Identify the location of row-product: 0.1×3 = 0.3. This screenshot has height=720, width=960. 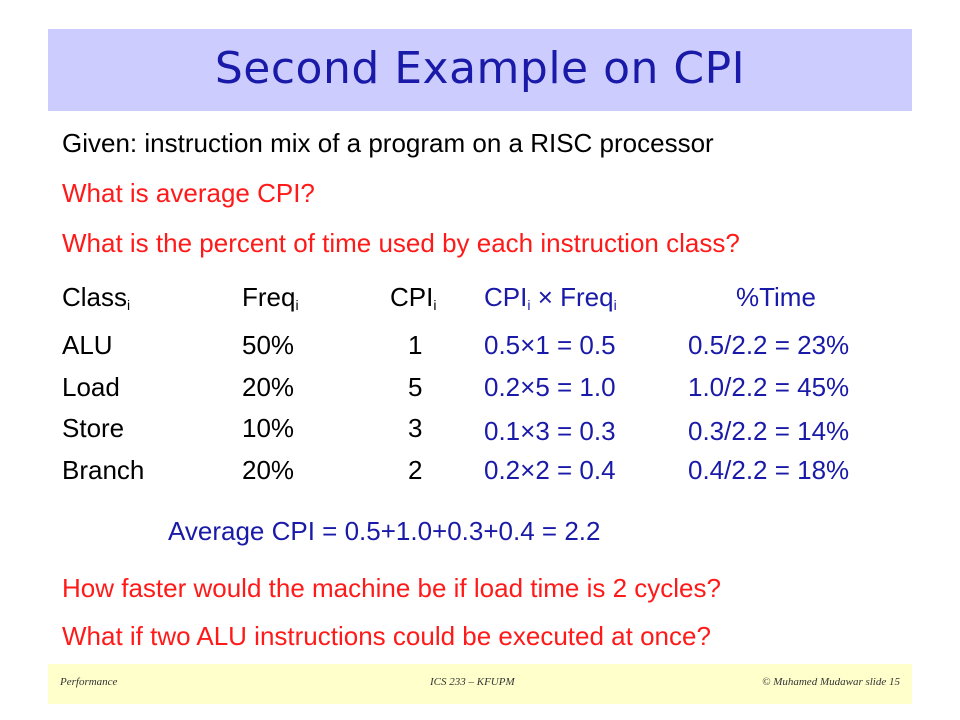
(550, 431).